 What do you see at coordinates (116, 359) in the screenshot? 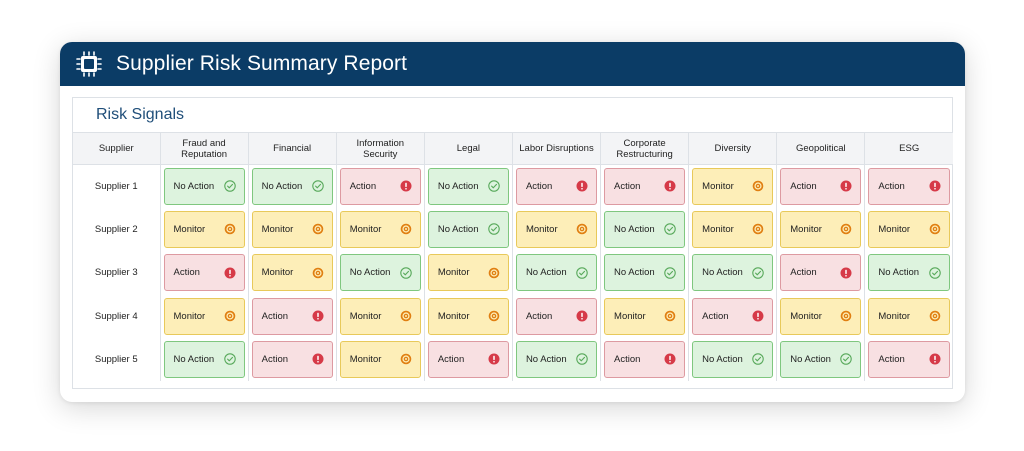
I see `supplier-name: Supplier 5` at bounding box center [116, 359].